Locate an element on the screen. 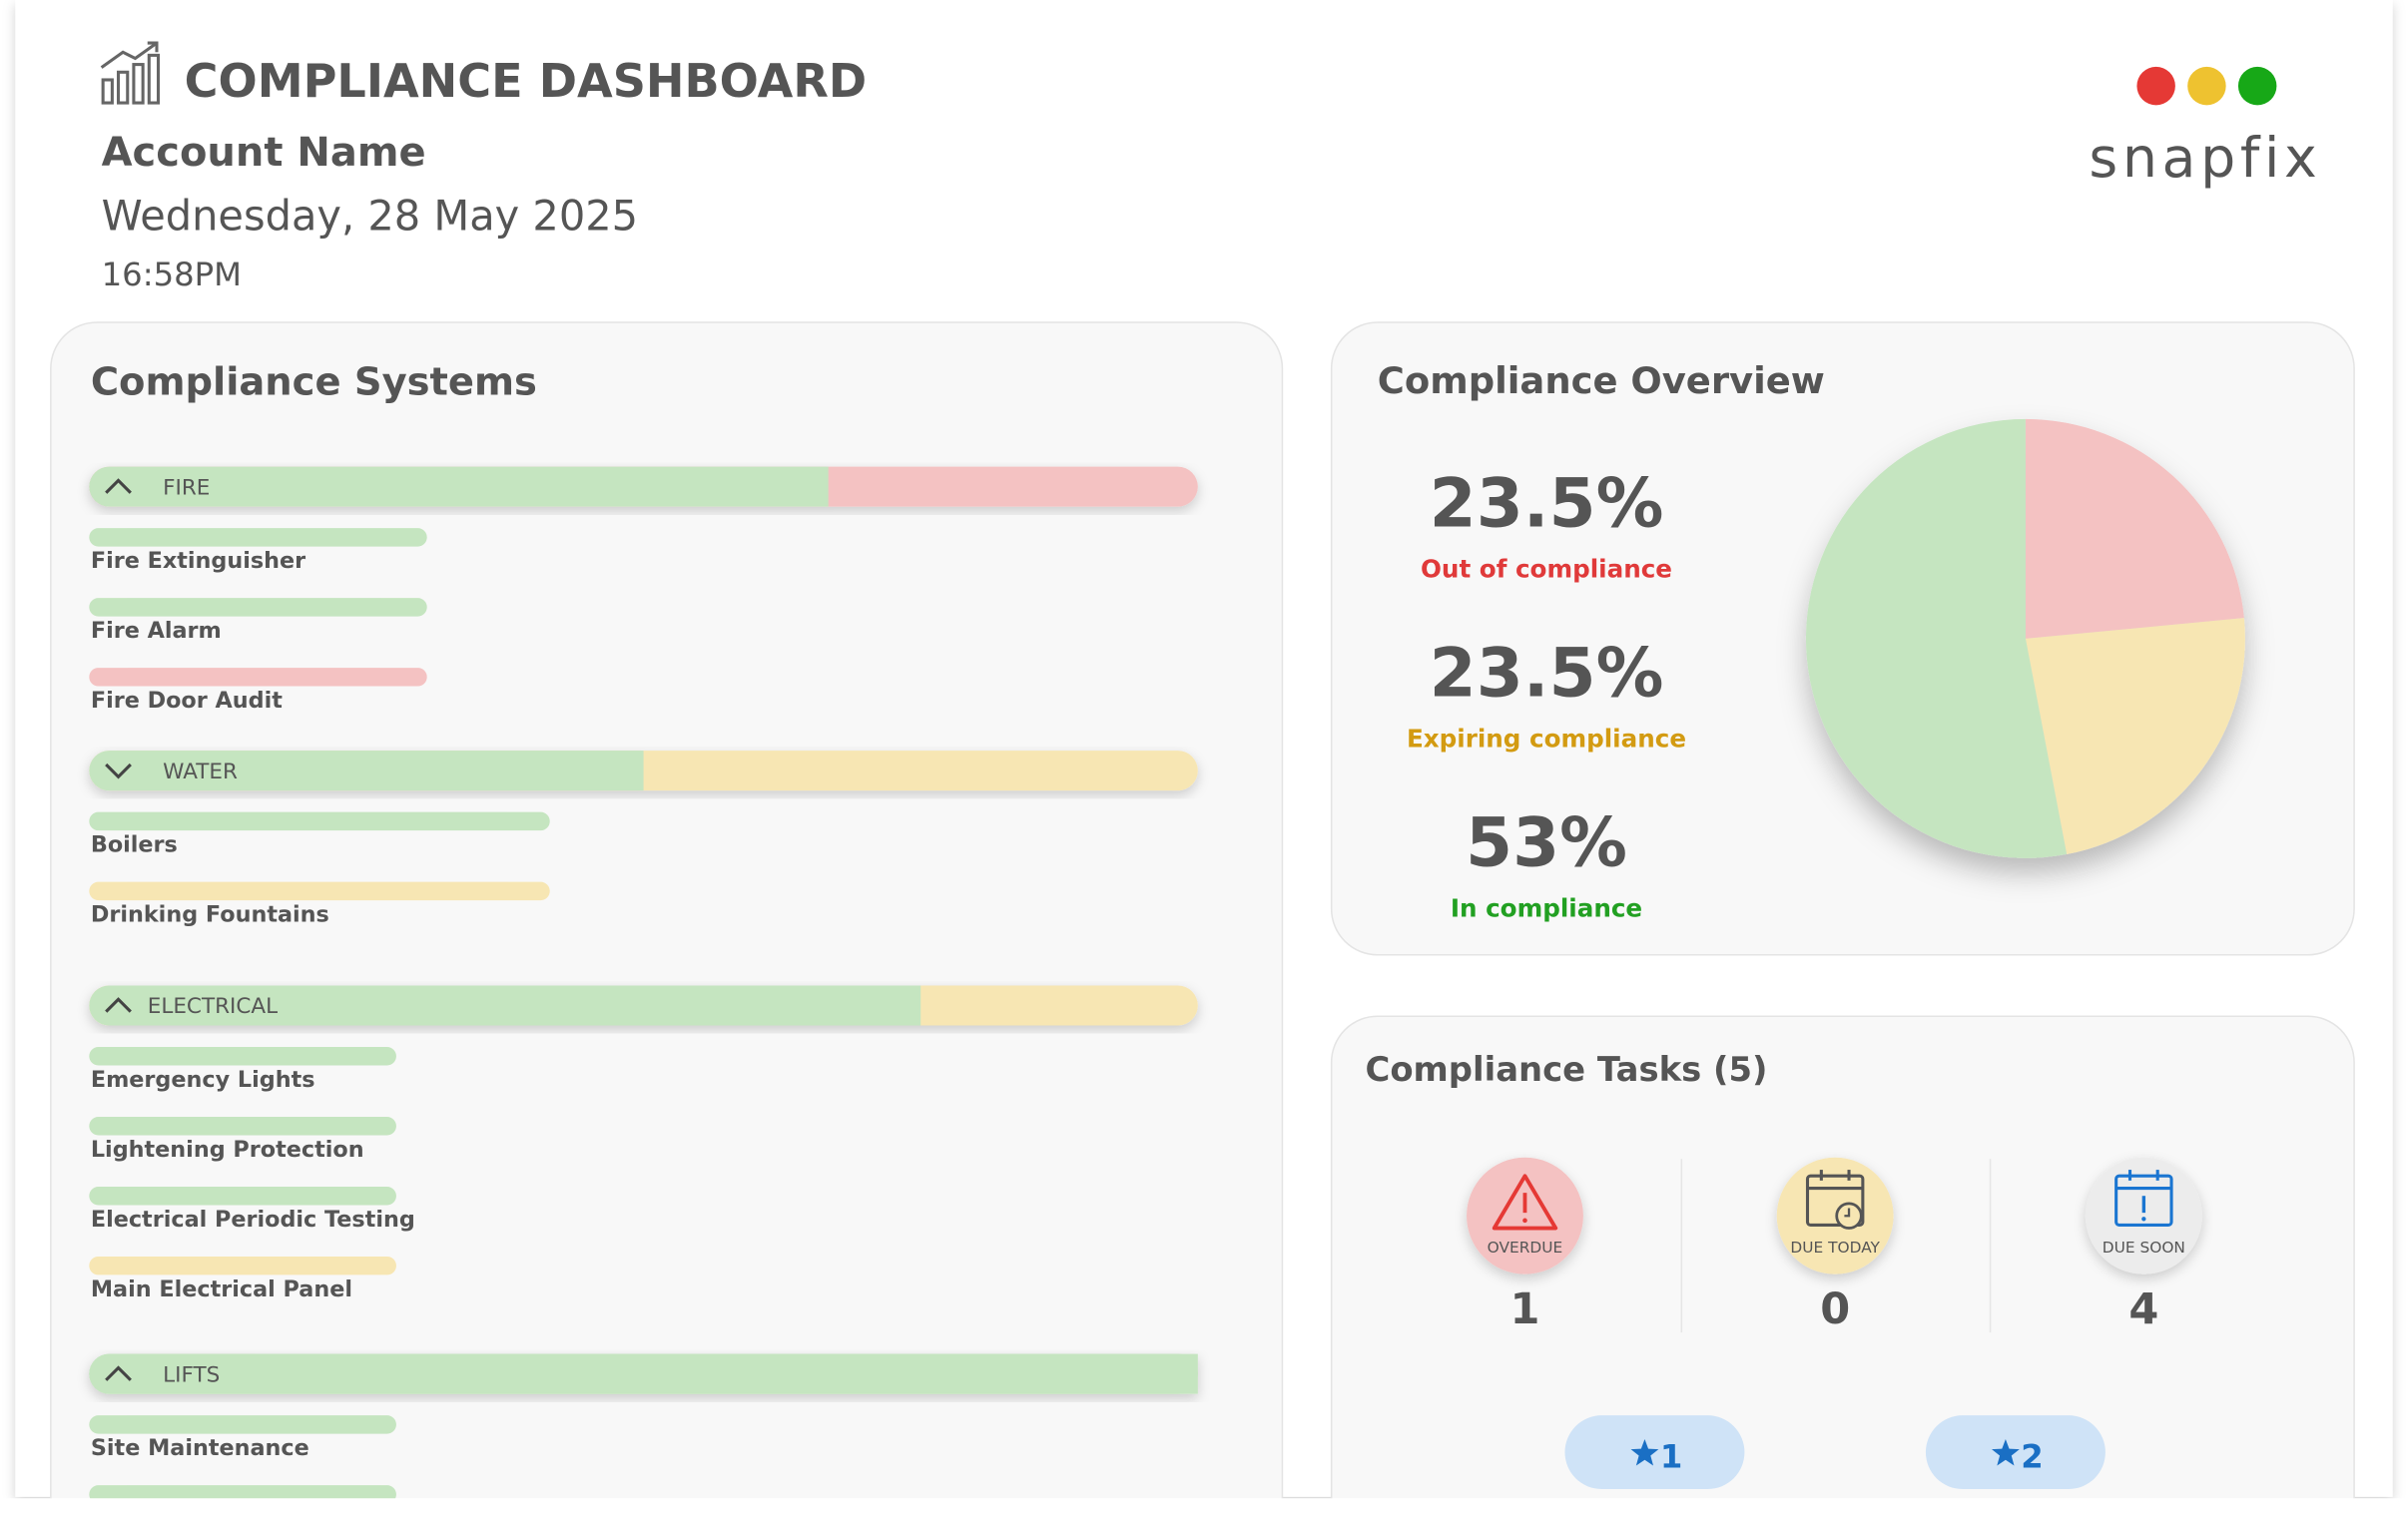 This screenshot has height=1529, width=2408. stat-label: Out of compliance is located at coordinates (1547, 568).